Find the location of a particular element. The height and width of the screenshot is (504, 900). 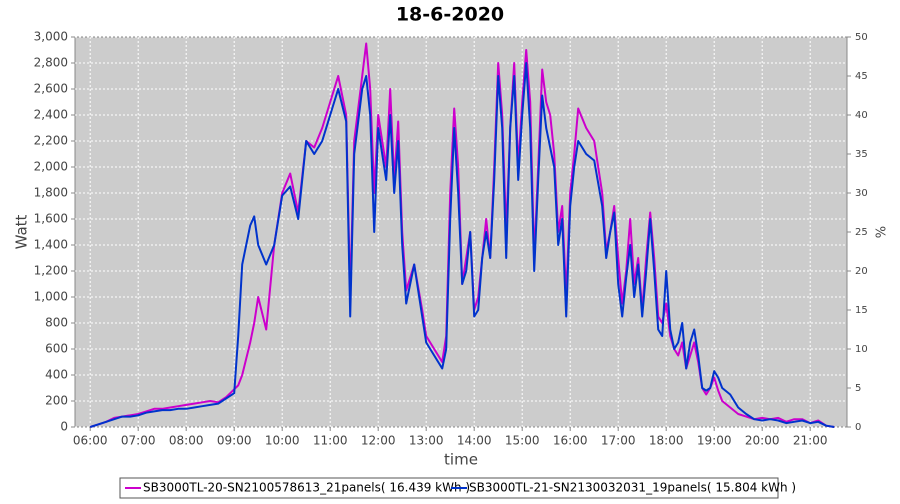

y-tick-label: 3,000 is located at coordinates (51, 37).